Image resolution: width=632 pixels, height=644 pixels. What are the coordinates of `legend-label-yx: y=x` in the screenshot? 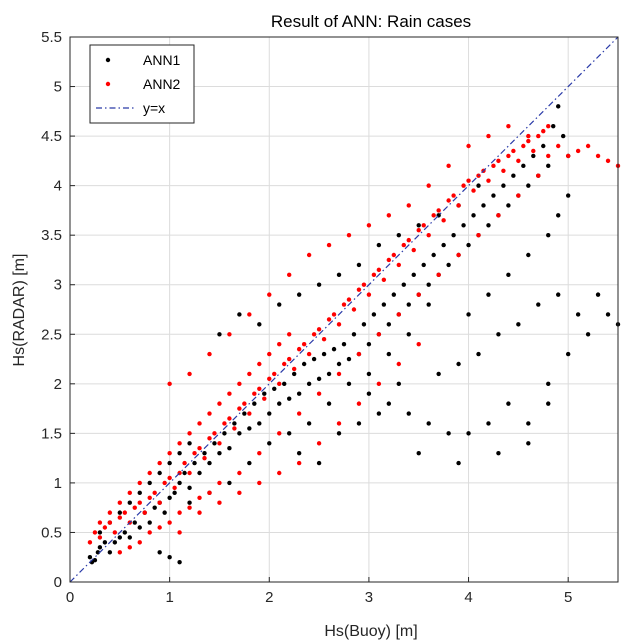 It's located at (154, 108).